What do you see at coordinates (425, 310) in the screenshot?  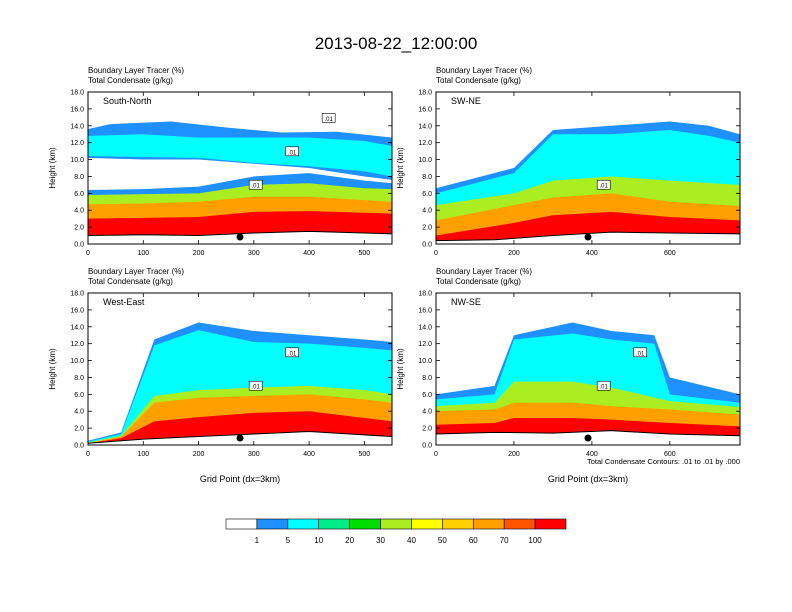 I see `y-tick-label: 16.0` at bounding box center [425, 310].